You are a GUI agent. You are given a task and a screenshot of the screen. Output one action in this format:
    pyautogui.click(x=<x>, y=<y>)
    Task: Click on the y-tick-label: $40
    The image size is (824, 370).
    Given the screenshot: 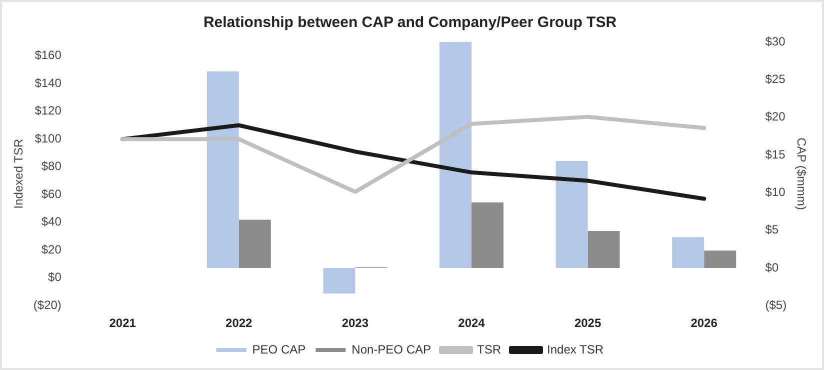 What is the action you would take?
    pyautogui.click(x=51, y=221)
    